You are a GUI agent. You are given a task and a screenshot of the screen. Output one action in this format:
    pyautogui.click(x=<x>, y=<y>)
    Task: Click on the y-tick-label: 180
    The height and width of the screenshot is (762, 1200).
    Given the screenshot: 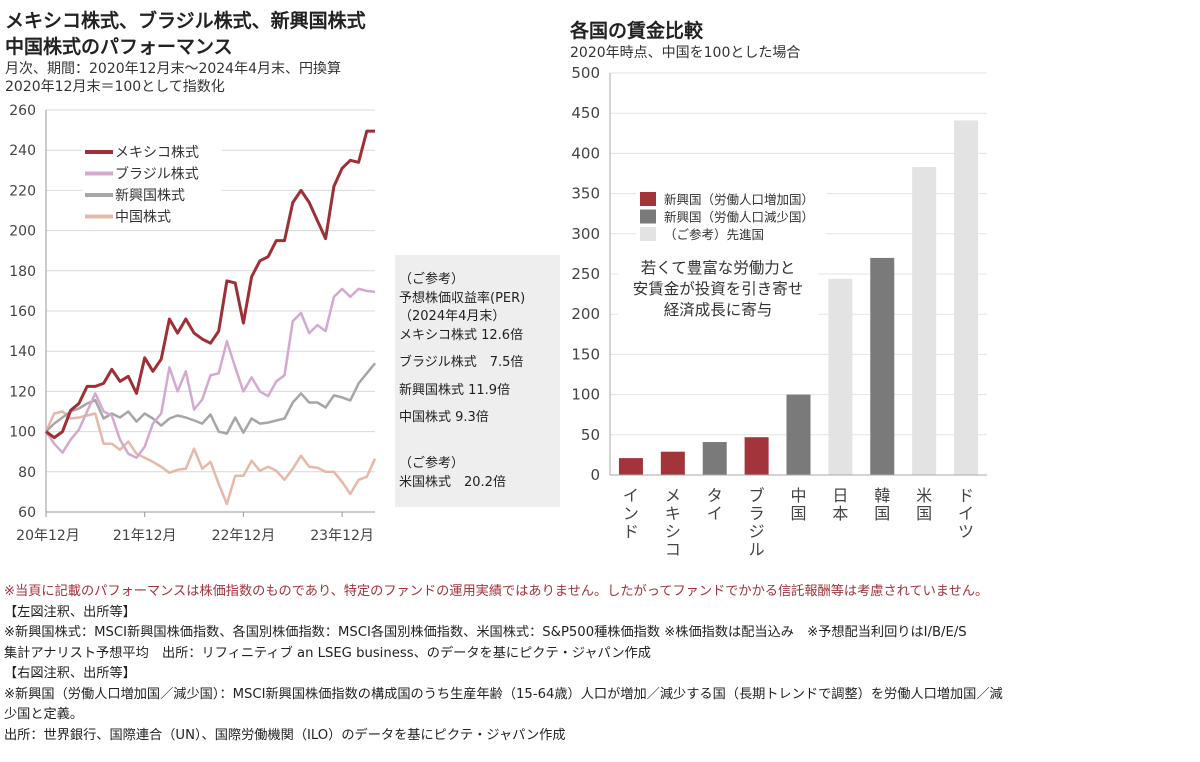 What is the action you would take?
    pyautogui.click(x=22, y=272)
    